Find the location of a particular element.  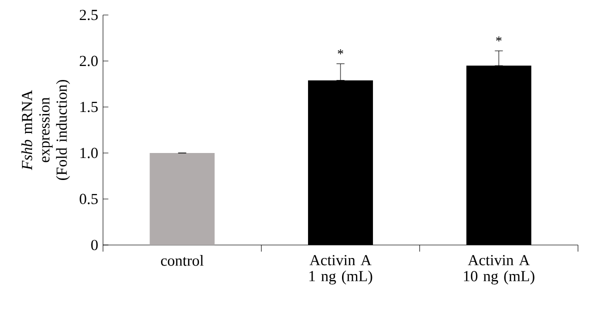

y-tick-label: 2.0 is located at coordinates (89, 61).